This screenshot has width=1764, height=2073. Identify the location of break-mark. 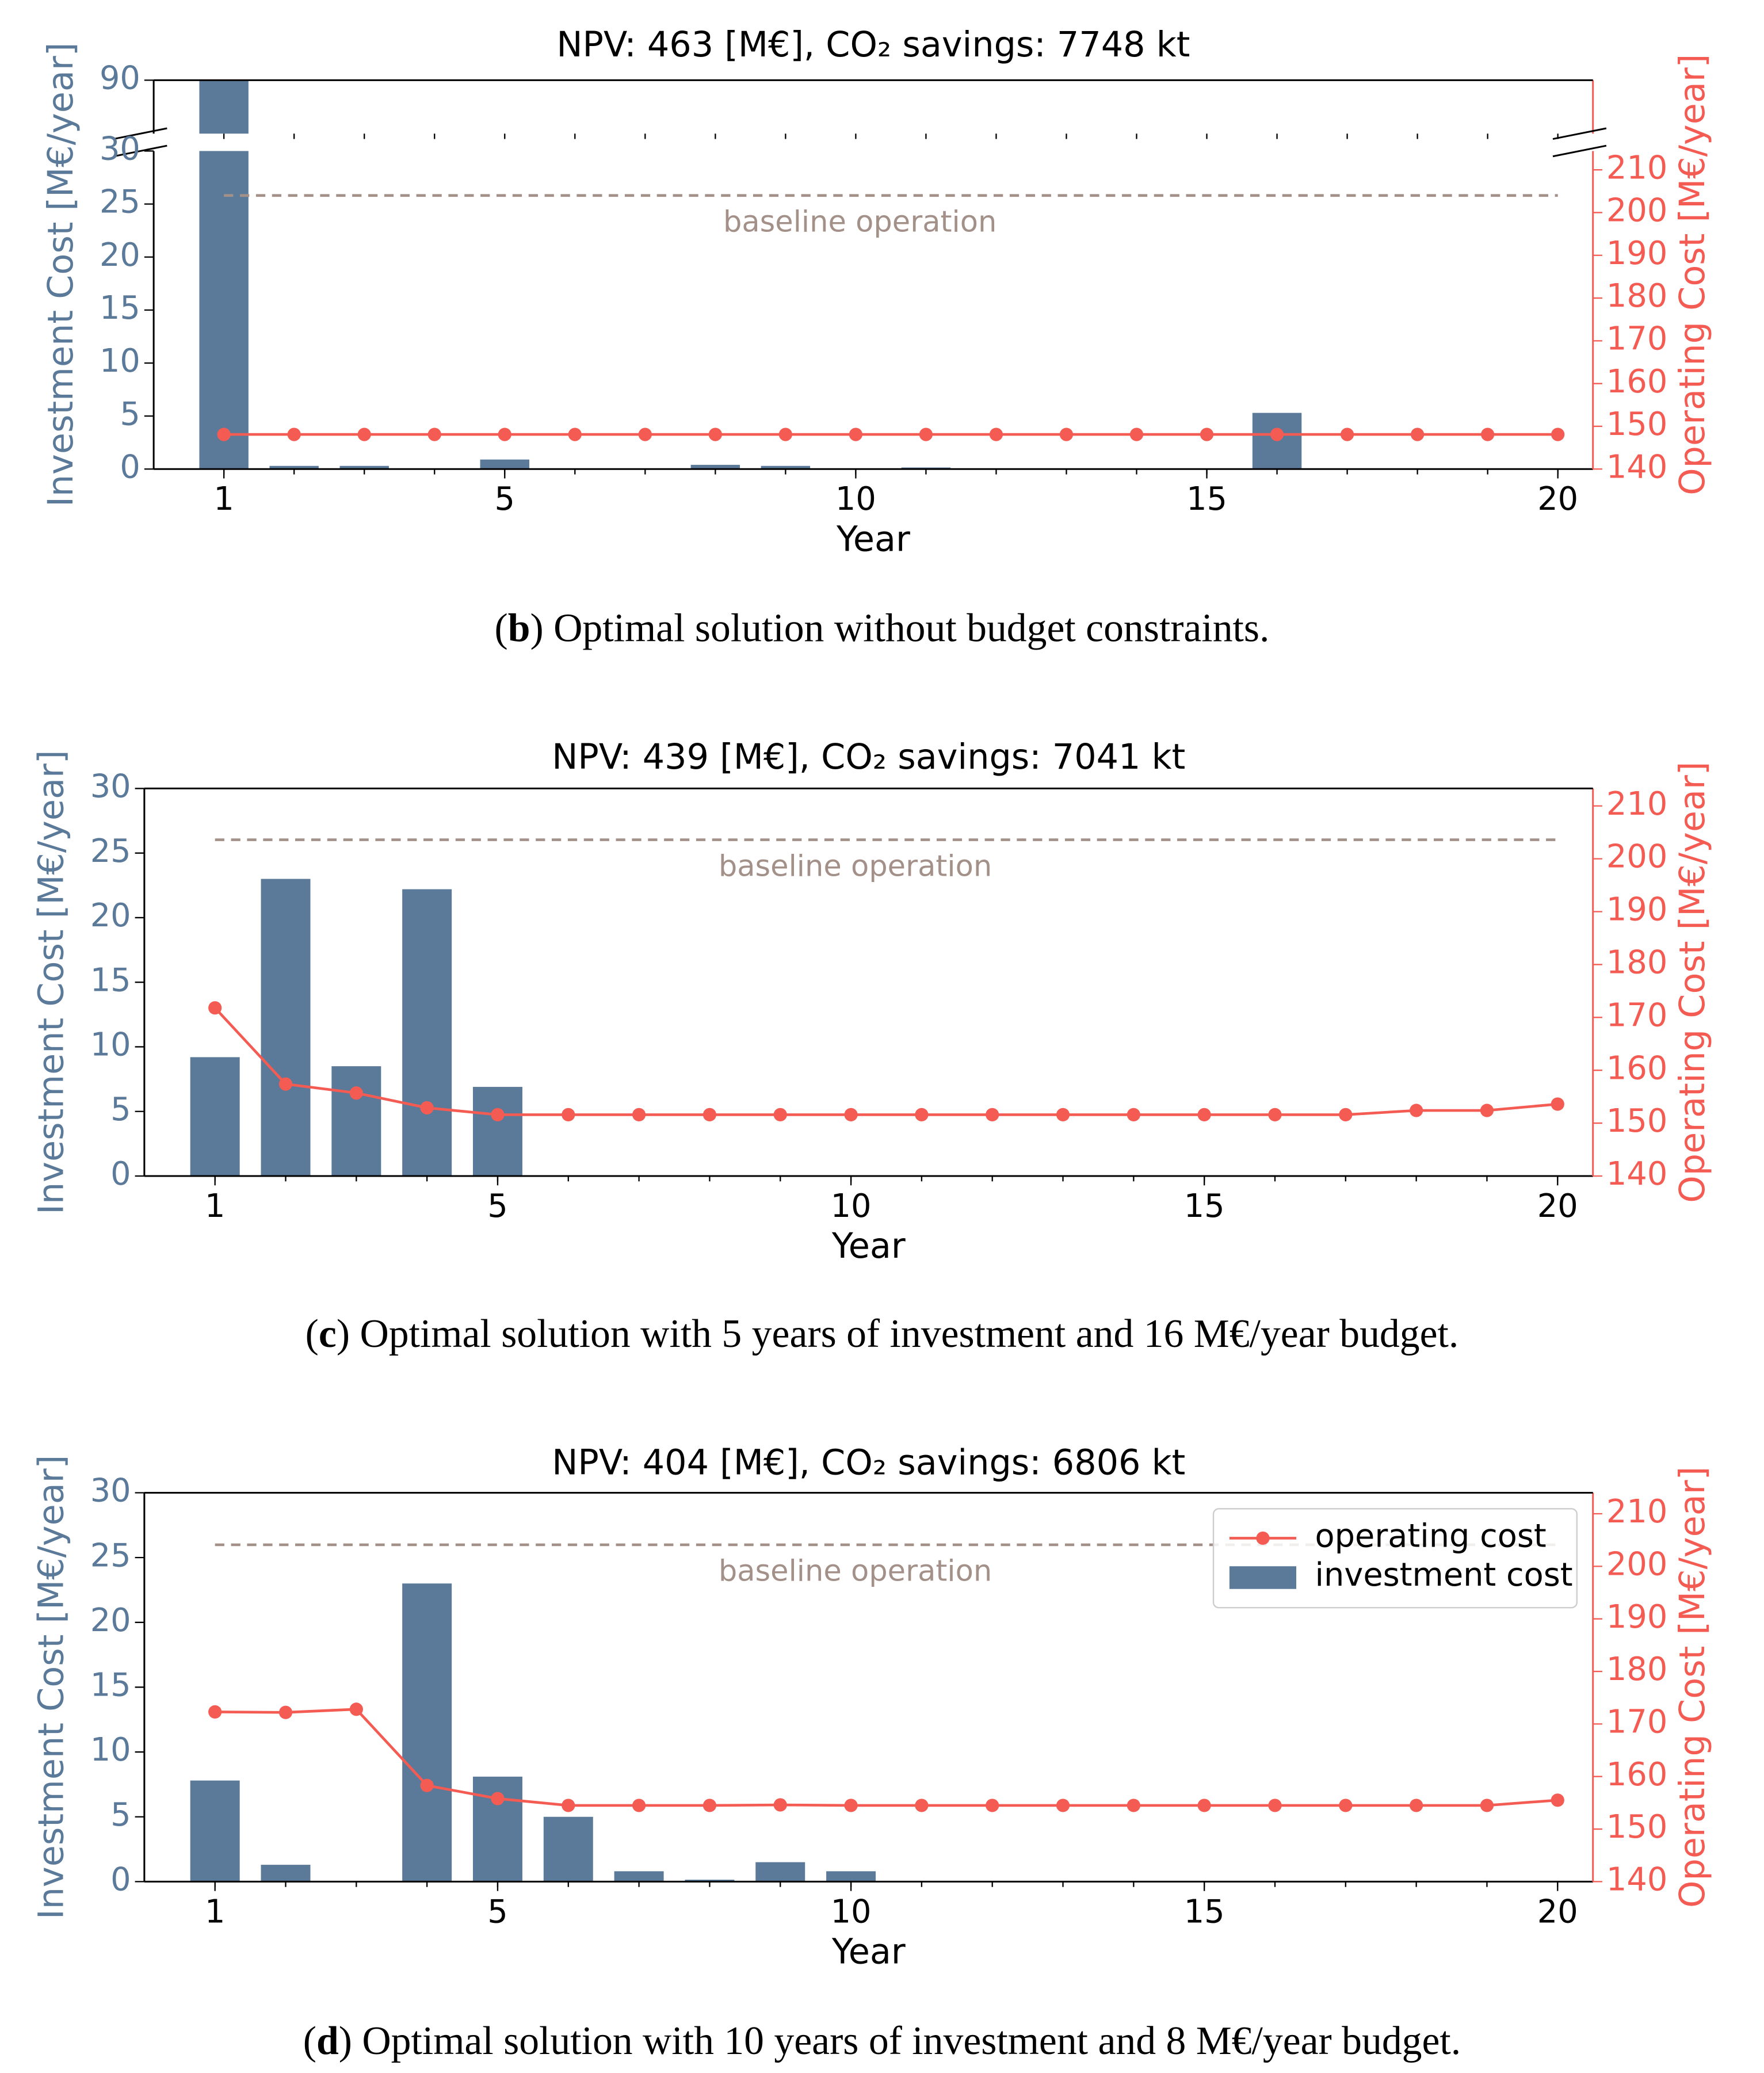
(140, 151).